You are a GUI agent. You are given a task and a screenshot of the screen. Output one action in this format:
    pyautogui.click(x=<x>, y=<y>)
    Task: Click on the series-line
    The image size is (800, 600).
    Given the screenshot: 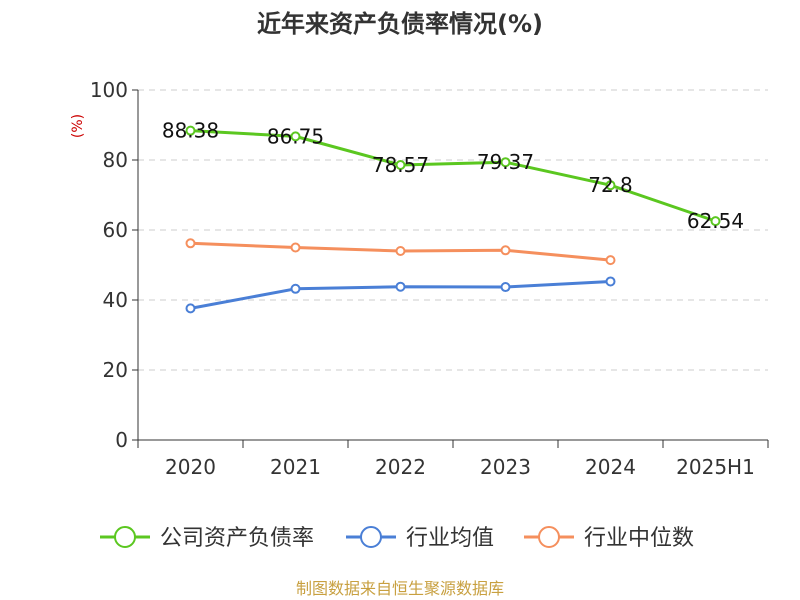 What is the action you would take?
    pyautogui.click(x=453, y=176)
    